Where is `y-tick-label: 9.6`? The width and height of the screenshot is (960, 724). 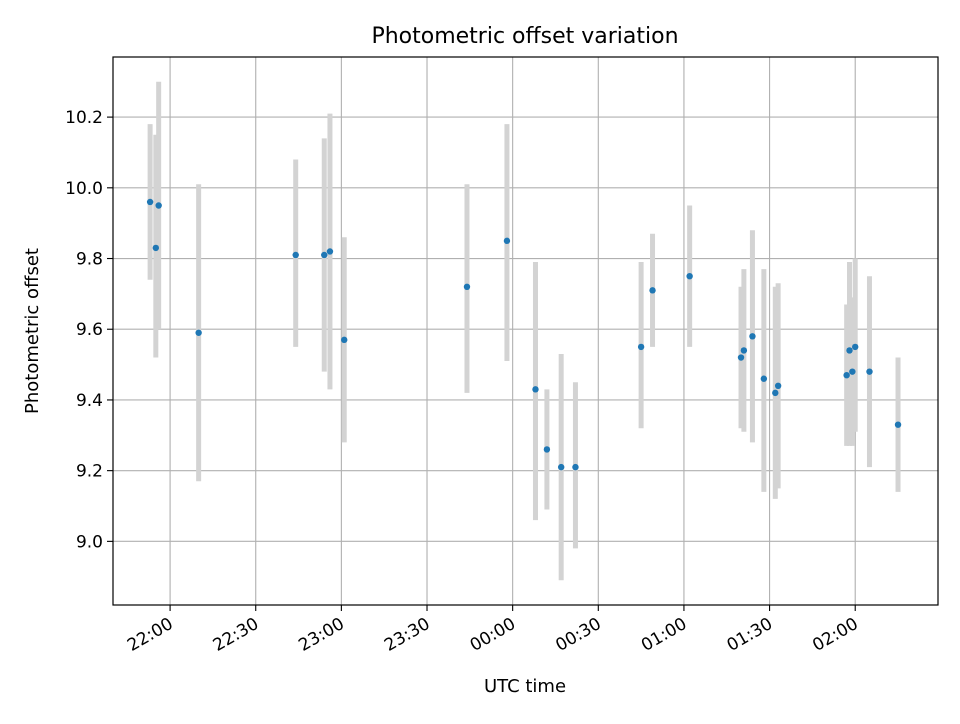
y-tick-label: 9.6 is located at coordinates (89, 330).